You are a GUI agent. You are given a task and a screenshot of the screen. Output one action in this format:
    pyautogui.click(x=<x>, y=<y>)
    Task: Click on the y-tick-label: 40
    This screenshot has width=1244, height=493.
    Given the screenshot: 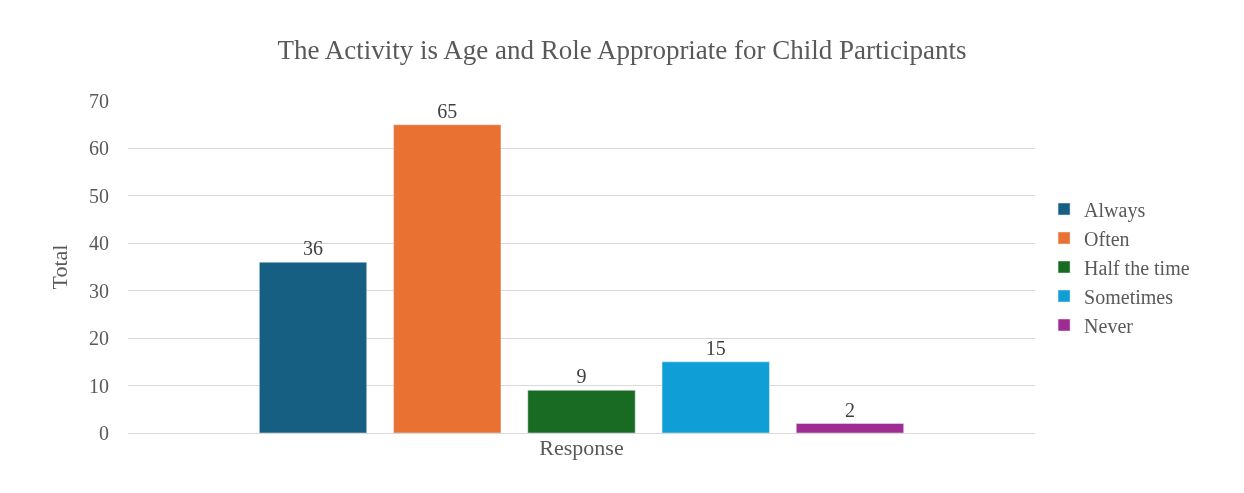 What is the action you would take?
    pyautogui.click(x=99, y=243)
    